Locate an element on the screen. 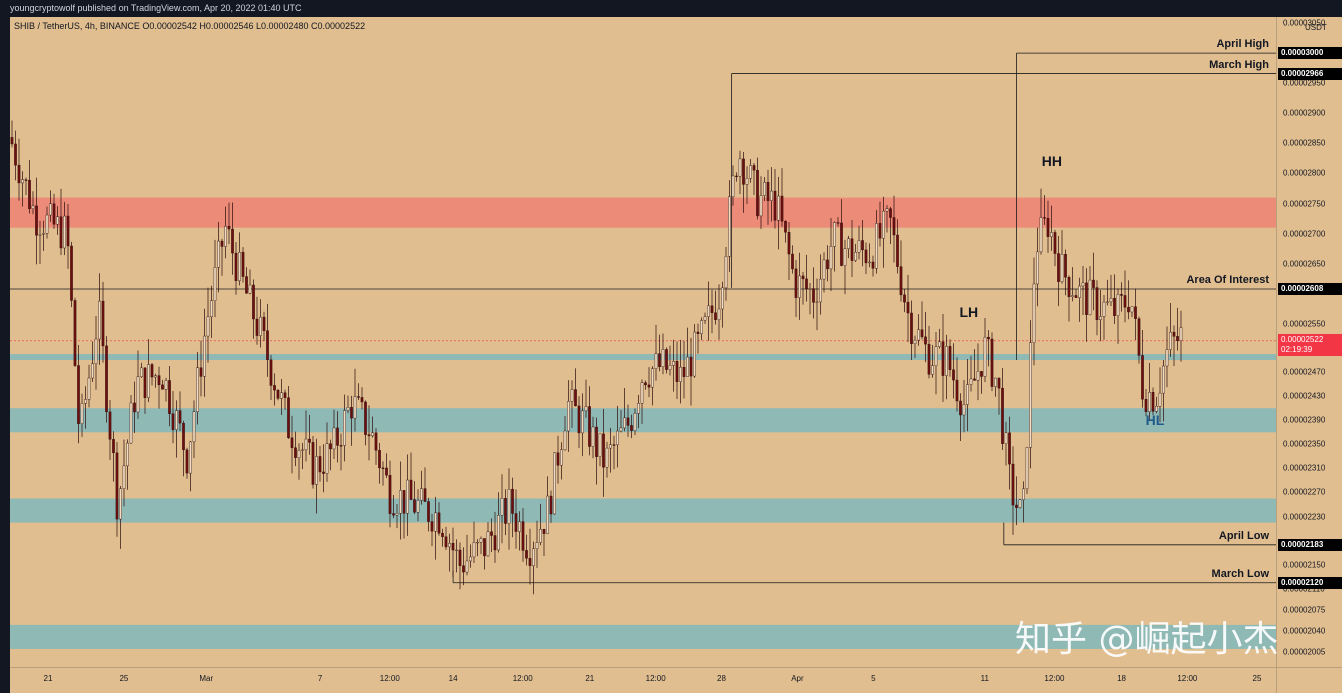 This screenshot has height=693, width=1342. price-level-badge: 0.00003000 is located at coordinates (1310, 53).